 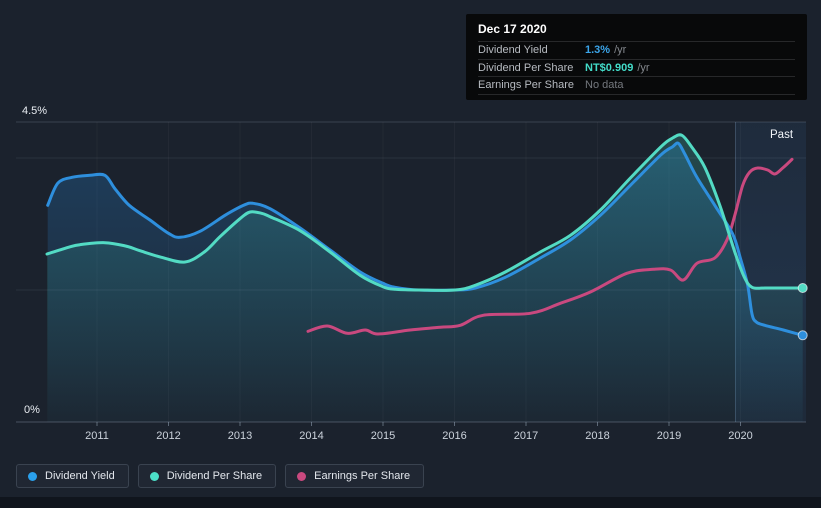 What do you see at coordinates (513, 50) in the screenshot?
I see `tooltip-row-label: Dividend Yield` at bounding box center [513, 50].